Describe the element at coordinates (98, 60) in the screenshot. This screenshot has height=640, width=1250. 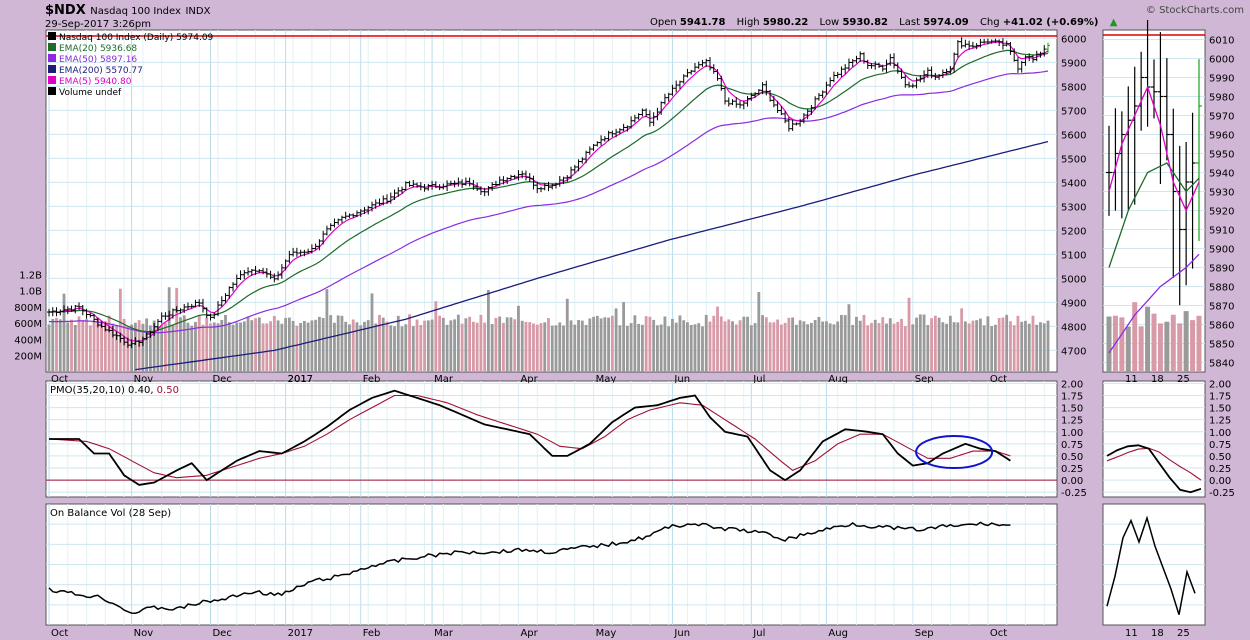
I see `legend-label: EMA(50) 5897.16` at that location.